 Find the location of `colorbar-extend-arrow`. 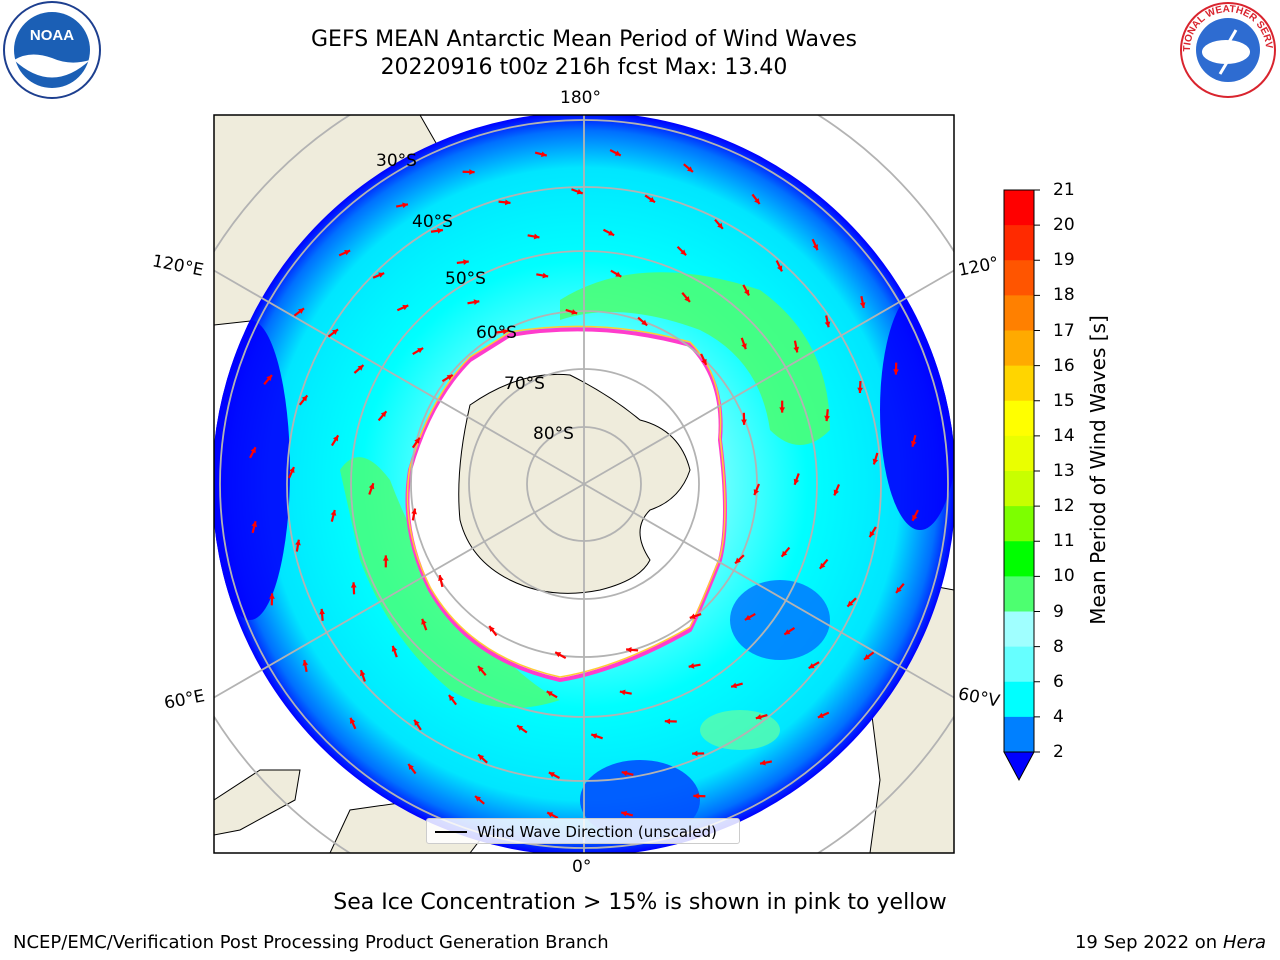

colorbar-extend-arrow is located at coordinates (1019, 766).